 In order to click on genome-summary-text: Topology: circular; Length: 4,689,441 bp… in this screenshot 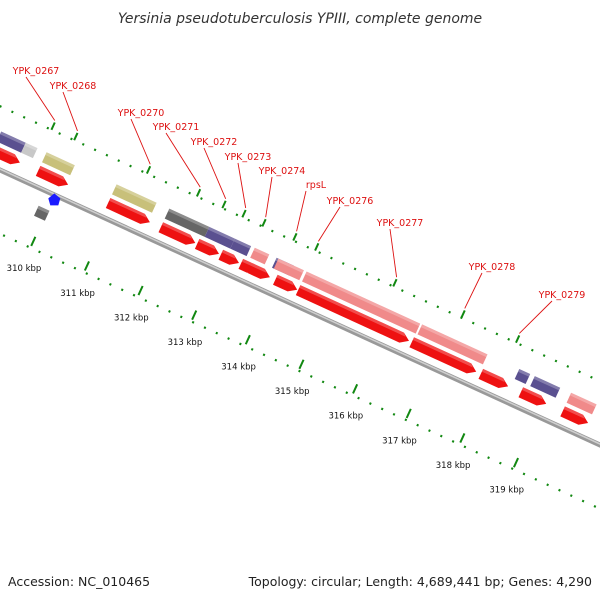, I will do `click(420, 581)`.